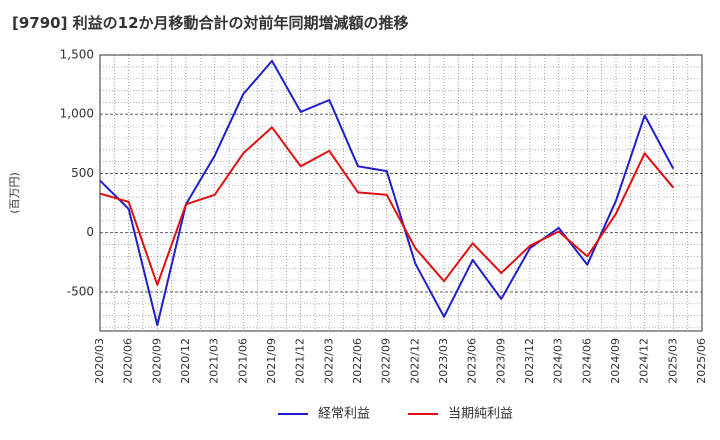 This screenshot has height=440, width=720. Describe the element at coordinates (90, 232) in the screenshot. I see `y-tick-label: 0` at that location.